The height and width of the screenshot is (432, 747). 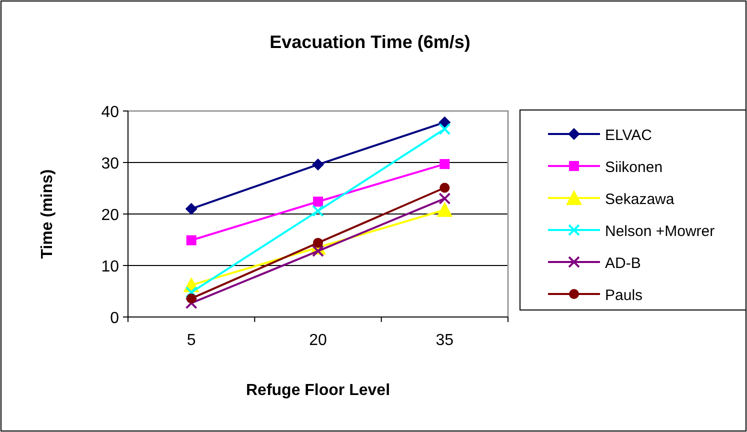 I want to click on x-tick-label: 35, so click(x=445, y=340).